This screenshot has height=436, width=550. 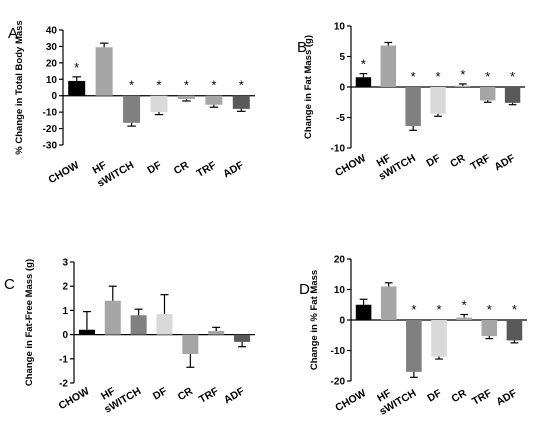 What do you see at coordinates (9, 284) in the screenshot?
I see `panel-label: C` at bounding box center [9, 284].